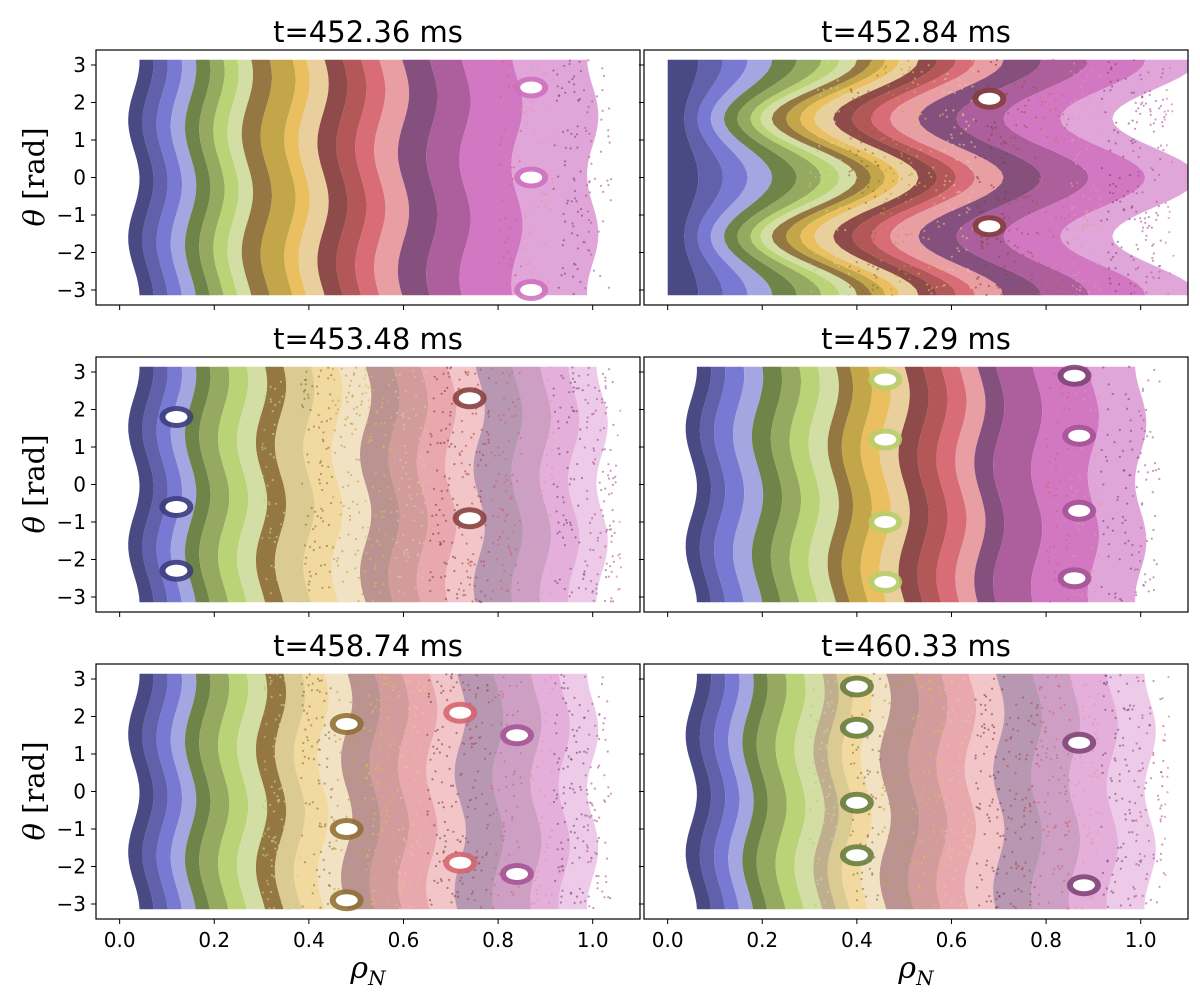 The height and width of the screenshot is (1000, 1200). I want to click on plot-area, so click(370, 792).